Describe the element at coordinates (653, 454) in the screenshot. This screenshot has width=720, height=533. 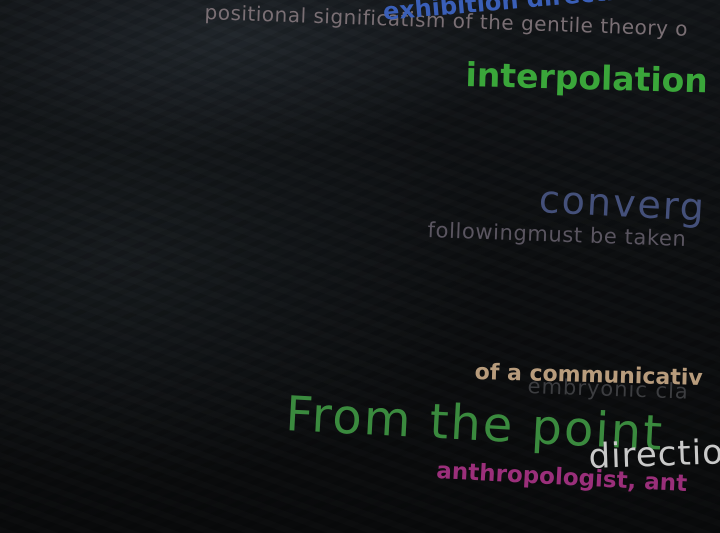
I see `phrase-direction: directio` at that location.